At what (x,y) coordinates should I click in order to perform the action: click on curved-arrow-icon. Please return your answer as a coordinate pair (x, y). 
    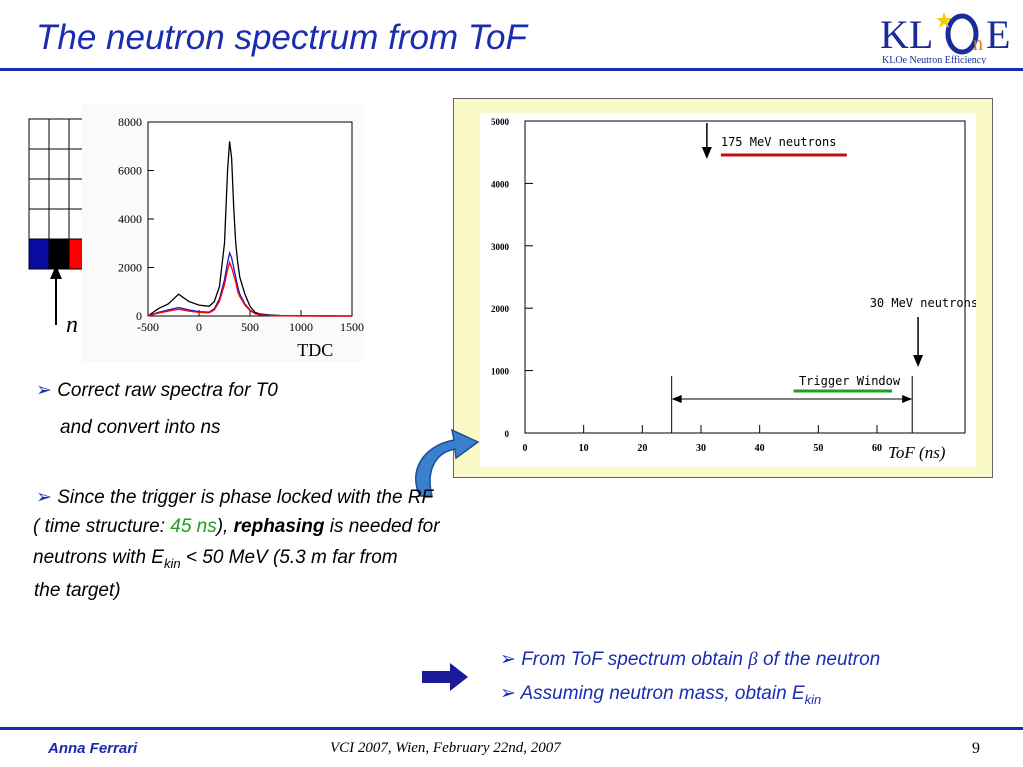
    Looking at the image, I should click on (447, 462).